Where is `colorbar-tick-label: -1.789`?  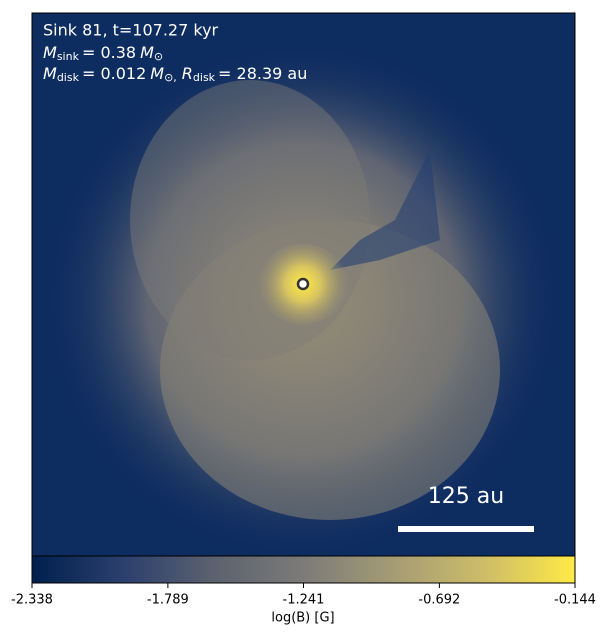 colorbar-tick-label: -1.789 is located at coordinates (168, 600).